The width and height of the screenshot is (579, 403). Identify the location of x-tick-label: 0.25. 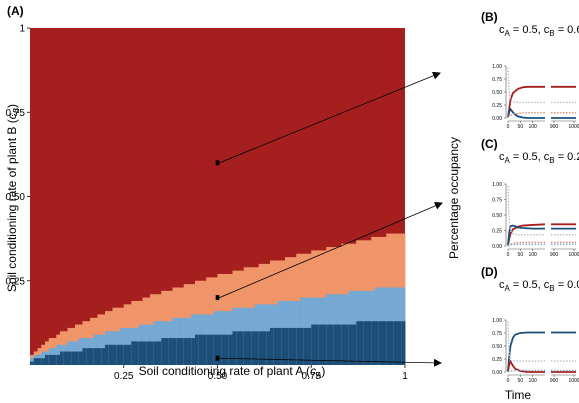
(124, 376).